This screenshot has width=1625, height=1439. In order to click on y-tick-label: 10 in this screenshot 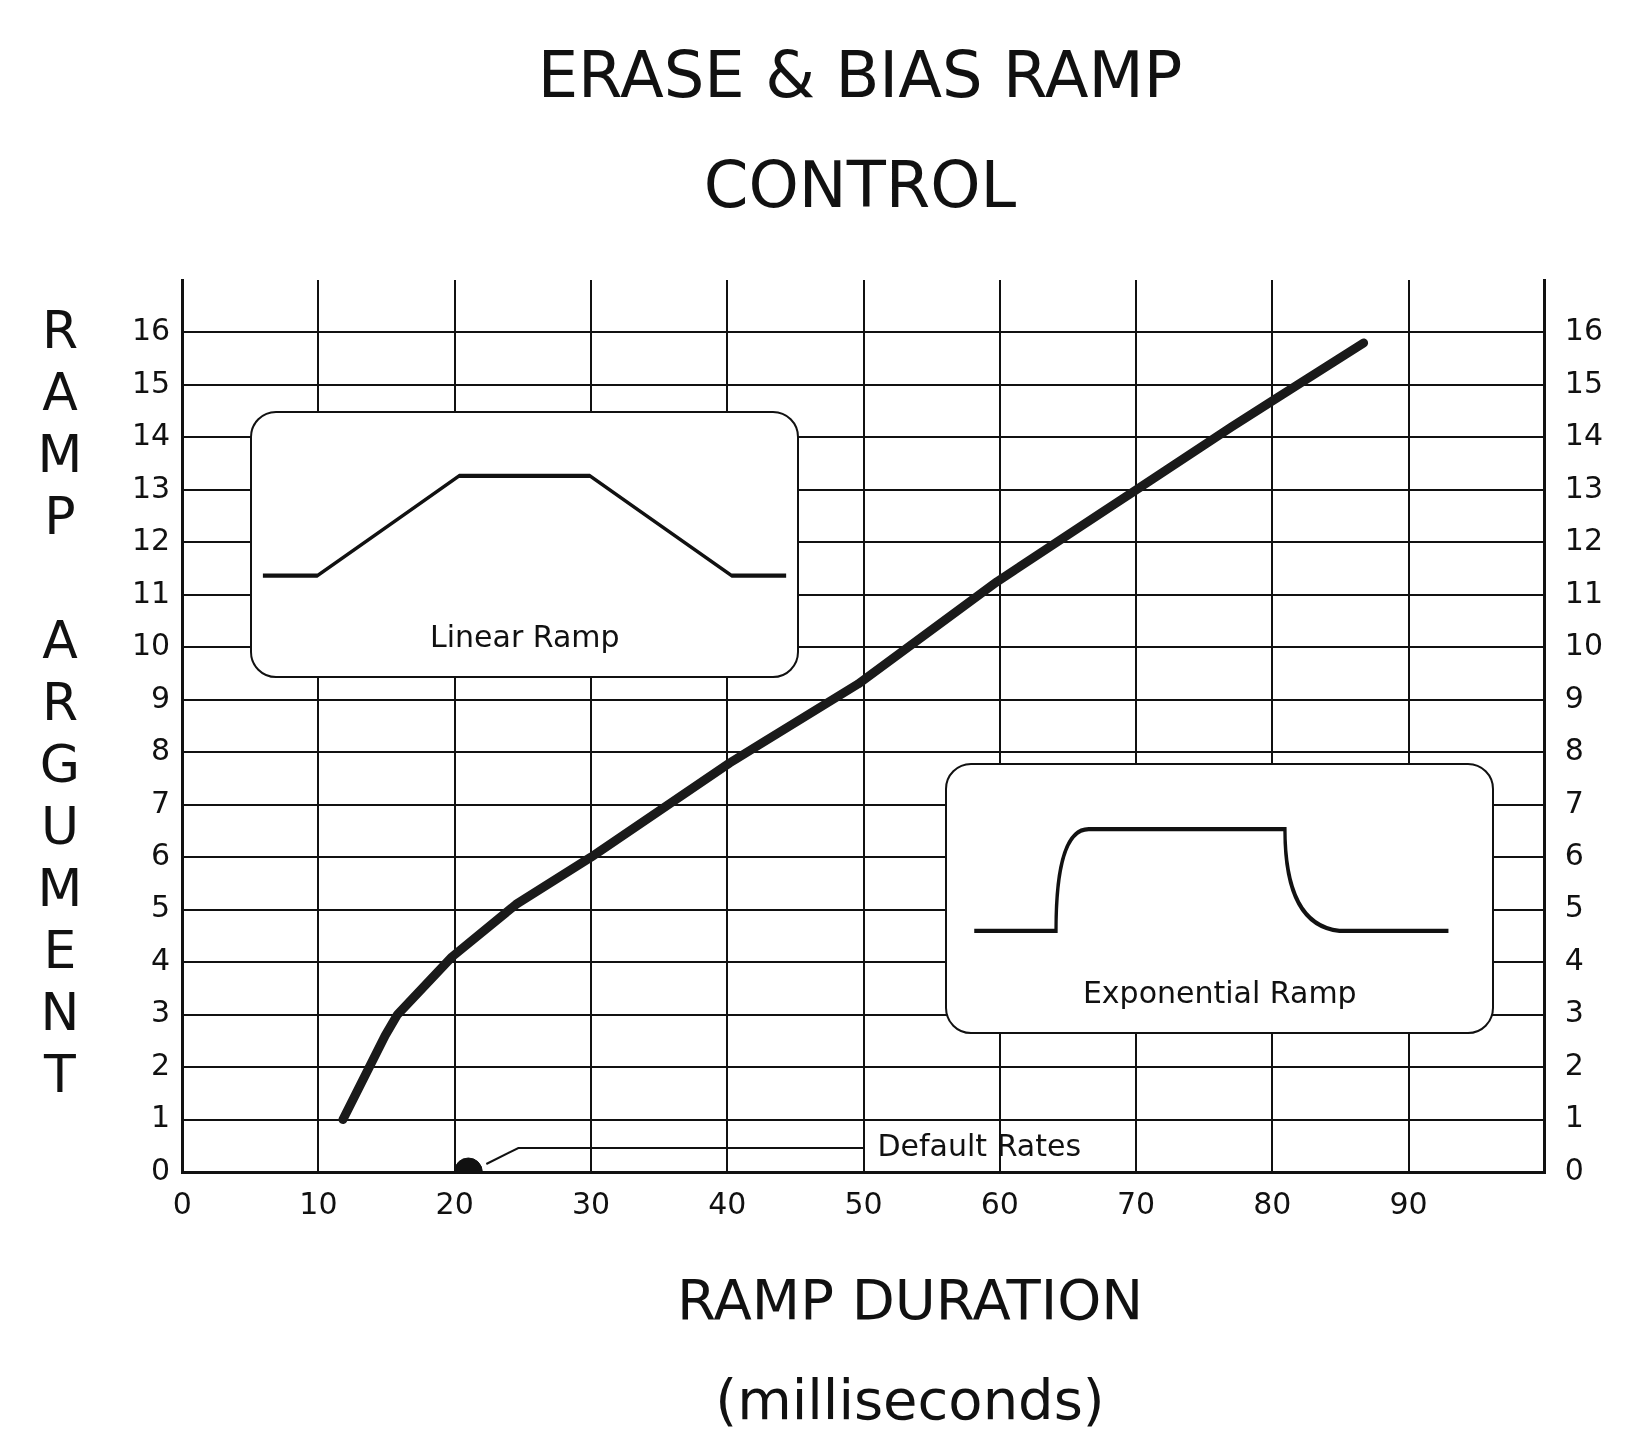, I will do `click(151, 645)`.